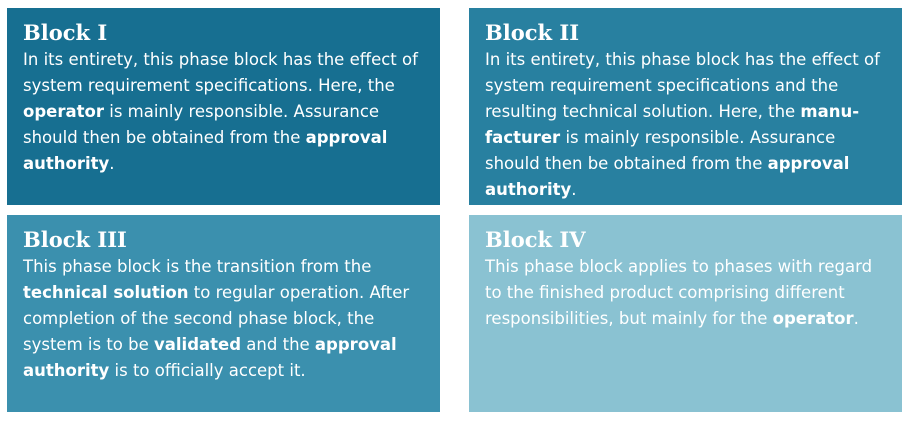 The image size is (917, 422). Describe the element at coordinates (535, 239) in the screenshot. I see `block-4-title: Block IV` at that location.